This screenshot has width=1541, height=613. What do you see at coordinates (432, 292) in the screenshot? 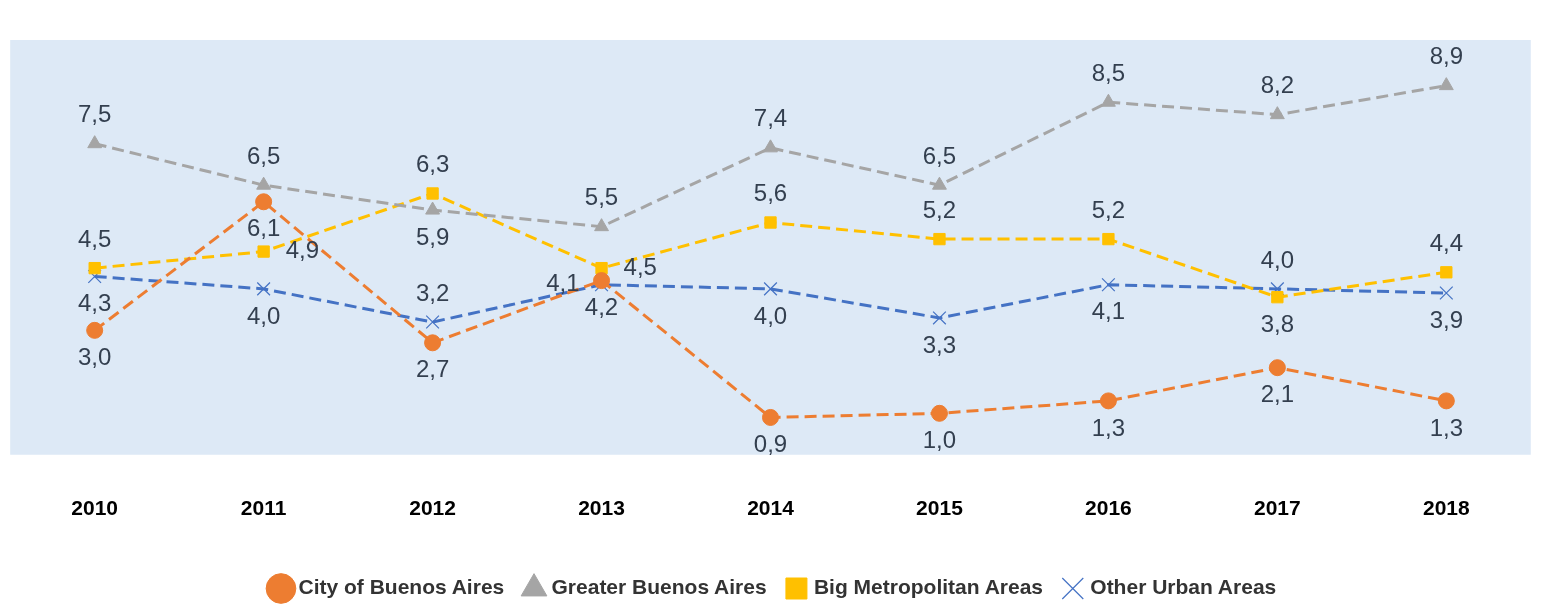
I see `data-label: 3,2` at bounding box center [432, 292].